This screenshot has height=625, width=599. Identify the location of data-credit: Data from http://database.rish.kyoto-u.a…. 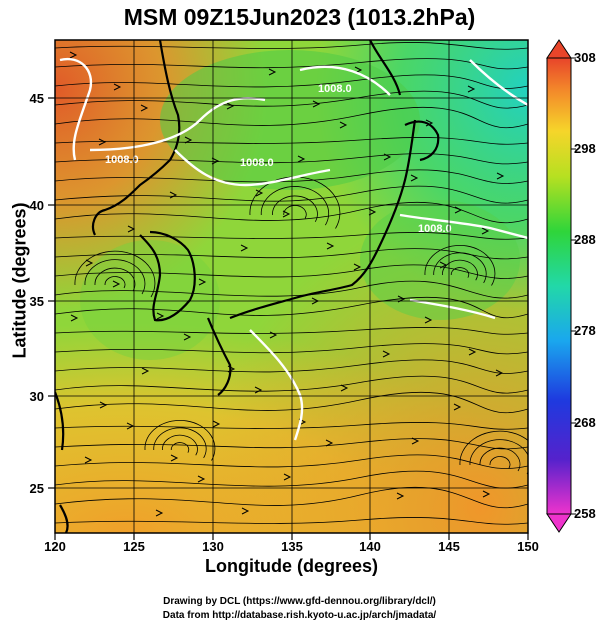
(299, 615).